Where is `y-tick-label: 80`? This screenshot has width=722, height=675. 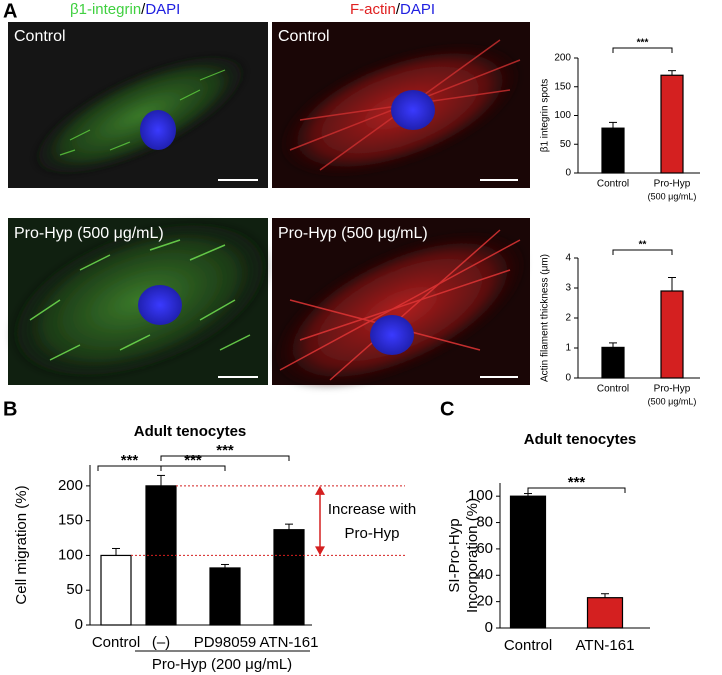
y-tick-label: 80 is located at coordinates (484, 522).